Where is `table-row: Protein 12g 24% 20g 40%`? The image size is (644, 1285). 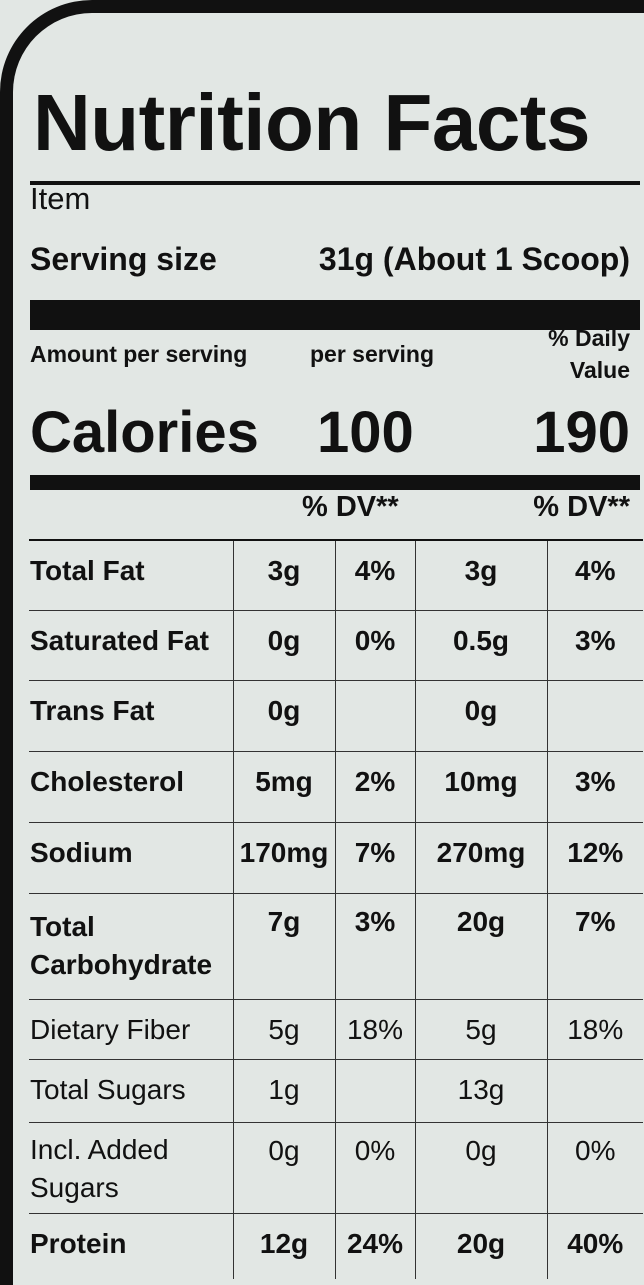 table-row: Protein 12g 24% 20g 40% is located at coordinates (336, 1246).